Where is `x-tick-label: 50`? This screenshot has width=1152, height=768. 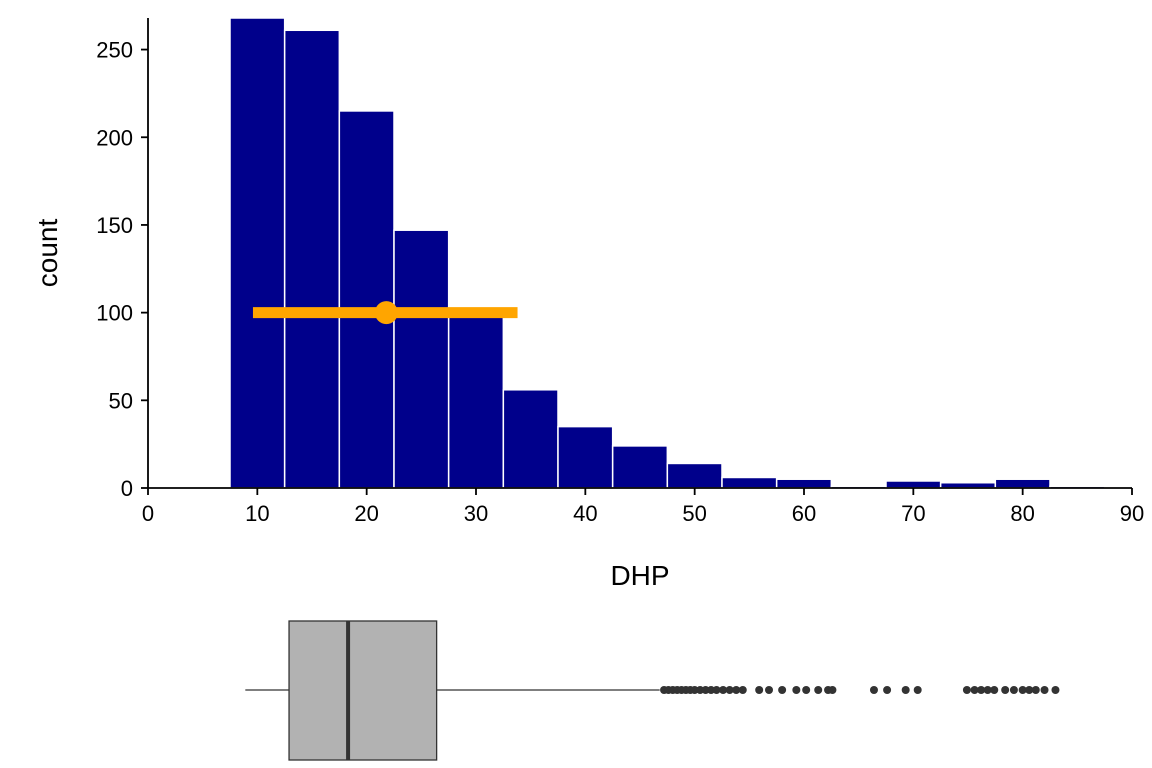
x-tick-label: 50 is located at coordinates (694, 513).